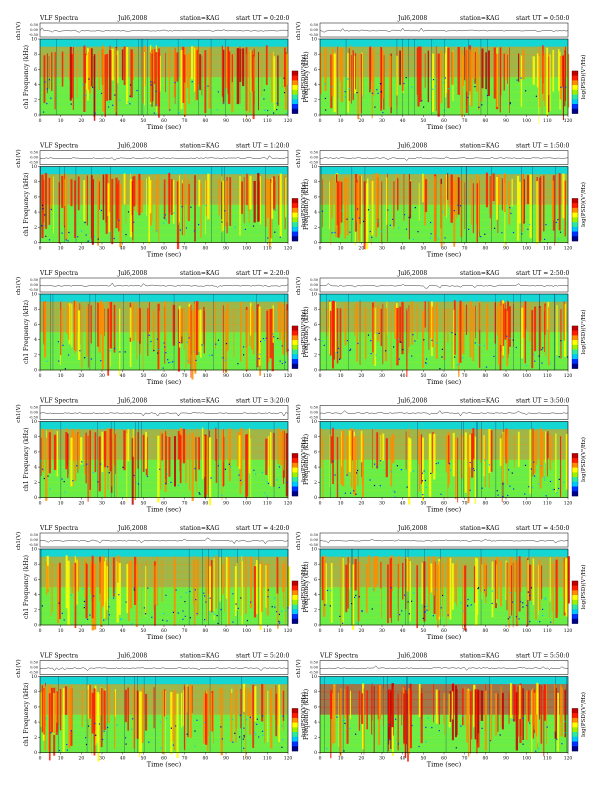 Image resolution: width=612 pixels, height=796 pixels. What do you see at coordinates (34, 153) in the screenshot?
I see `waveform-tick-label: 0.50` at bounding box center [34, 153].